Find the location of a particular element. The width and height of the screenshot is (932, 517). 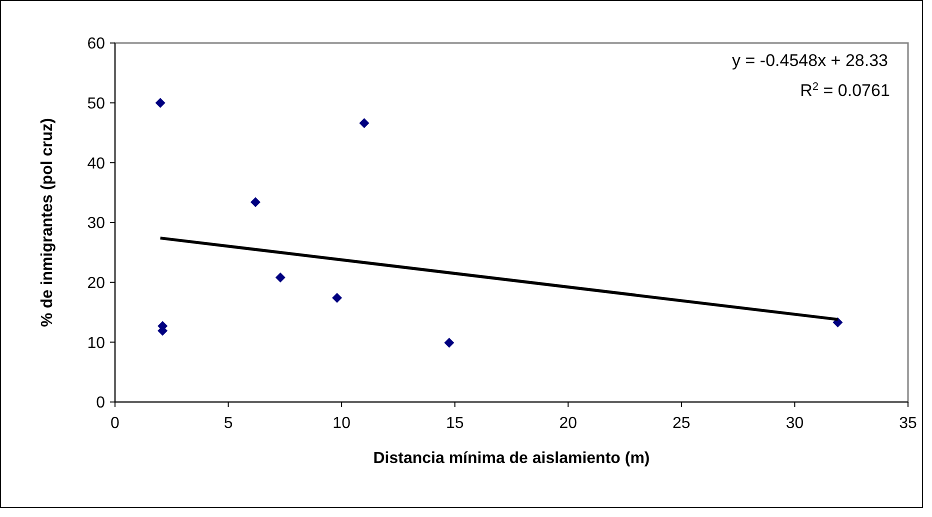

x-axis-title: Distancia mínima de aislamiento (m) is located at coordinates (511, 458).